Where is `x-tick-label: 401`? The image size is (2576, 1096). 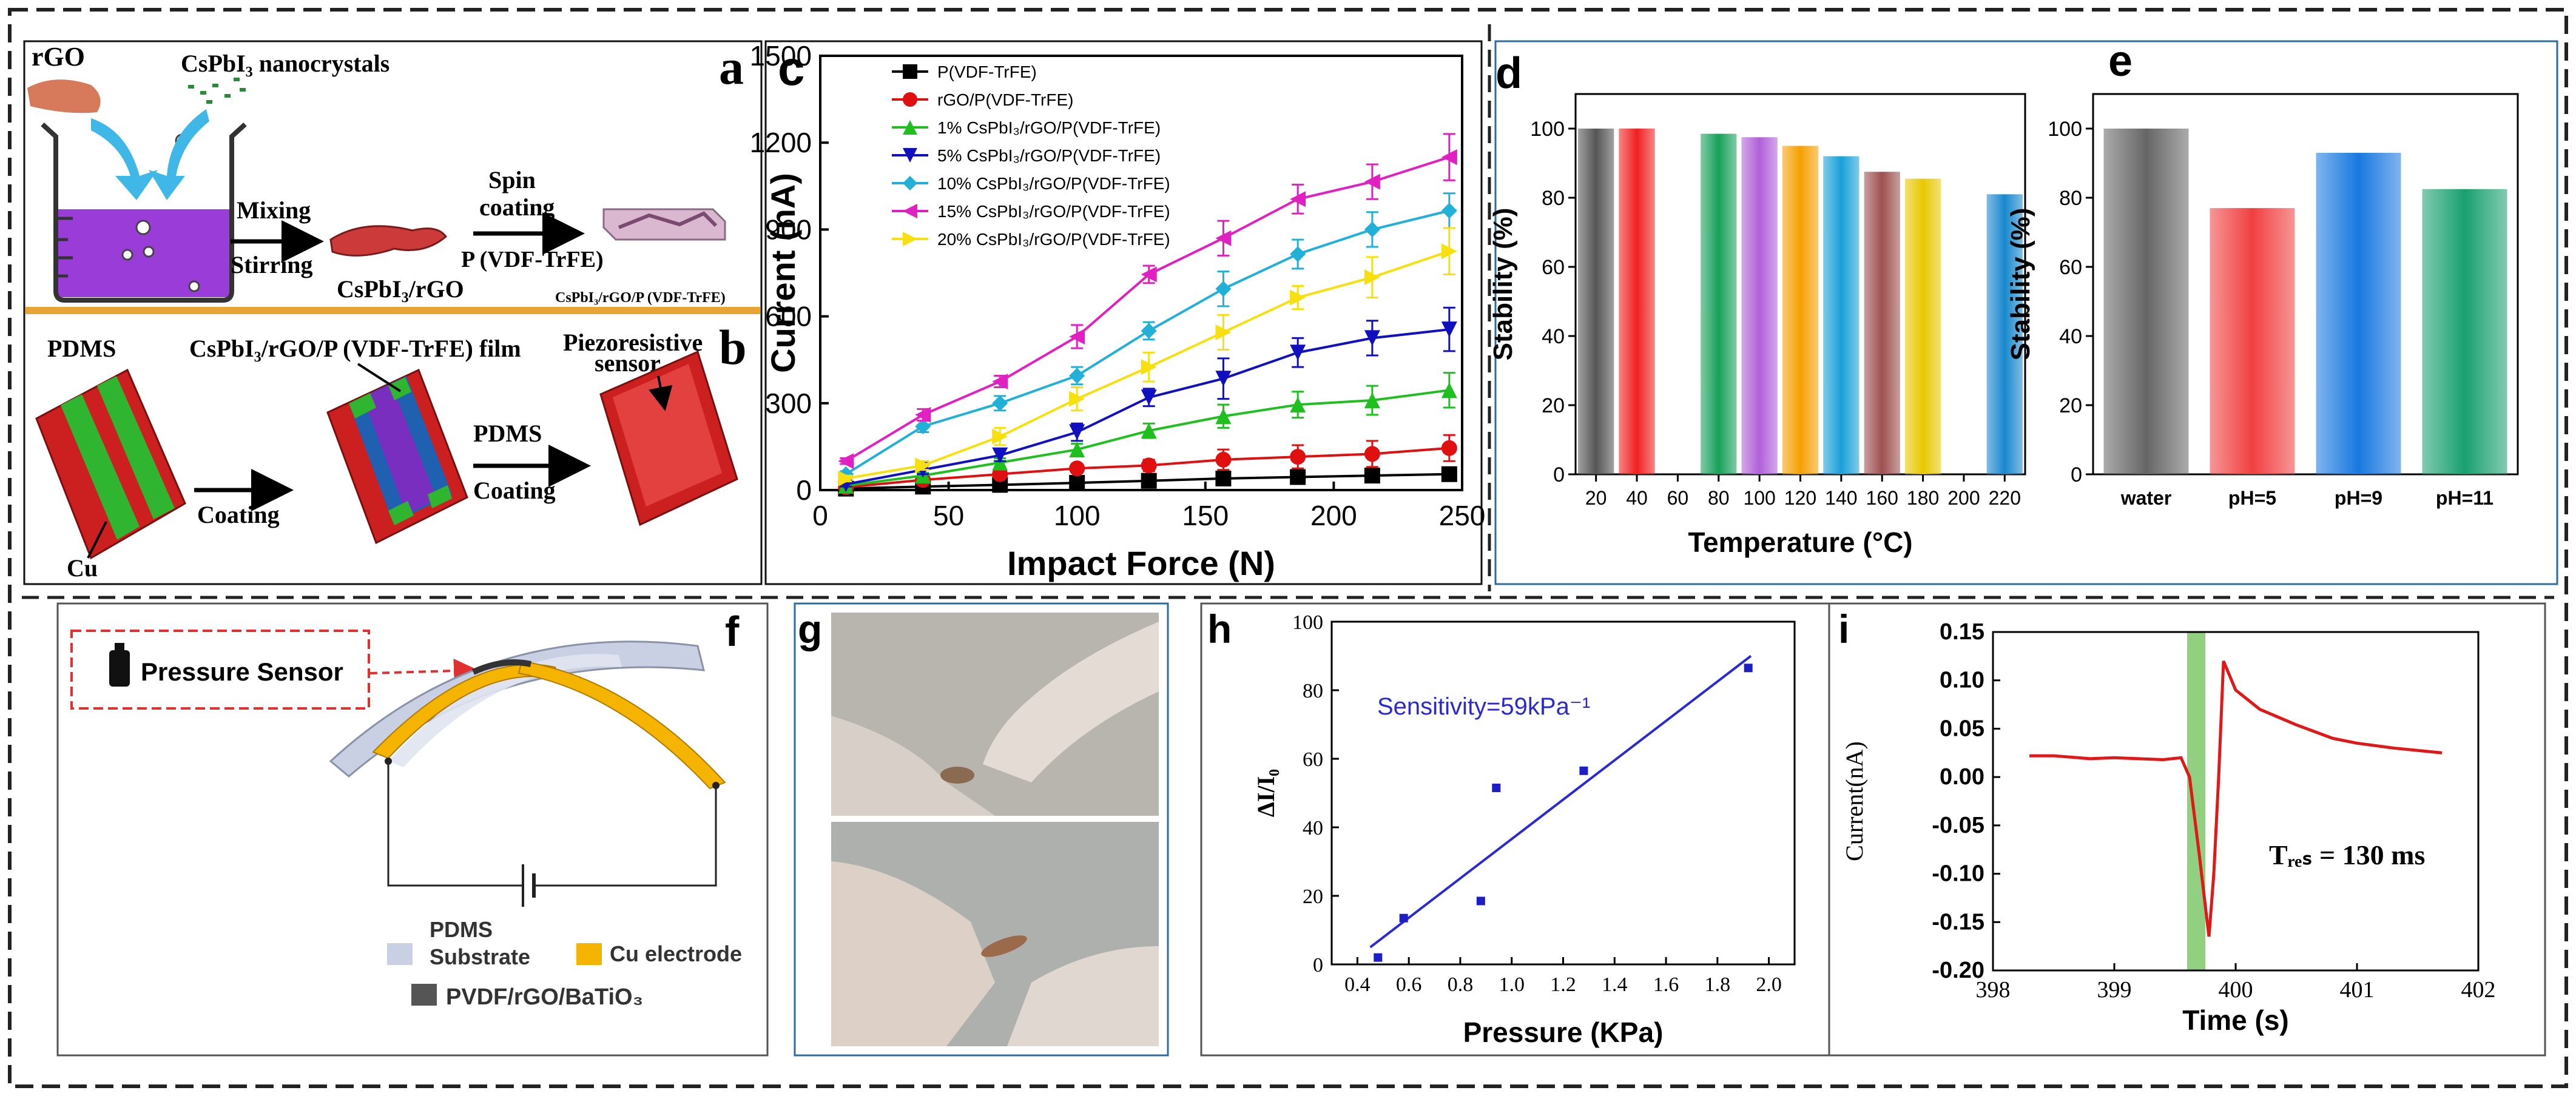
x-tick-label: 401 is located at coordinates (2358, 990).